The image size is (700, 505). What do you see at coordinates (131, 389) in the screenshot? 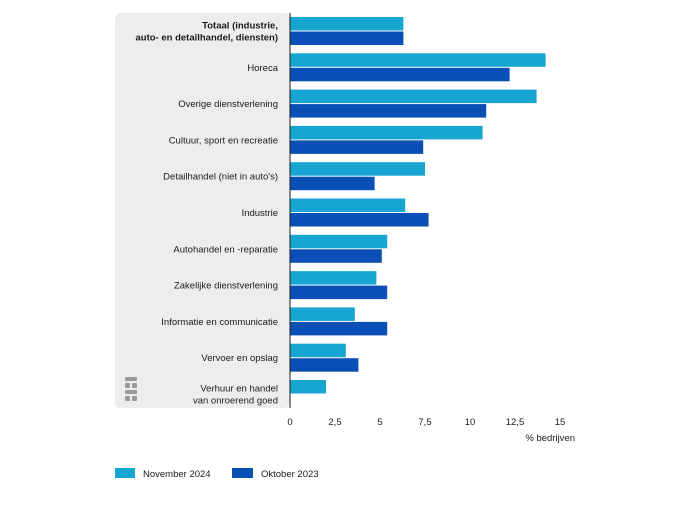
I see `cbs-logo-icon` at bounding box center [131, 389].